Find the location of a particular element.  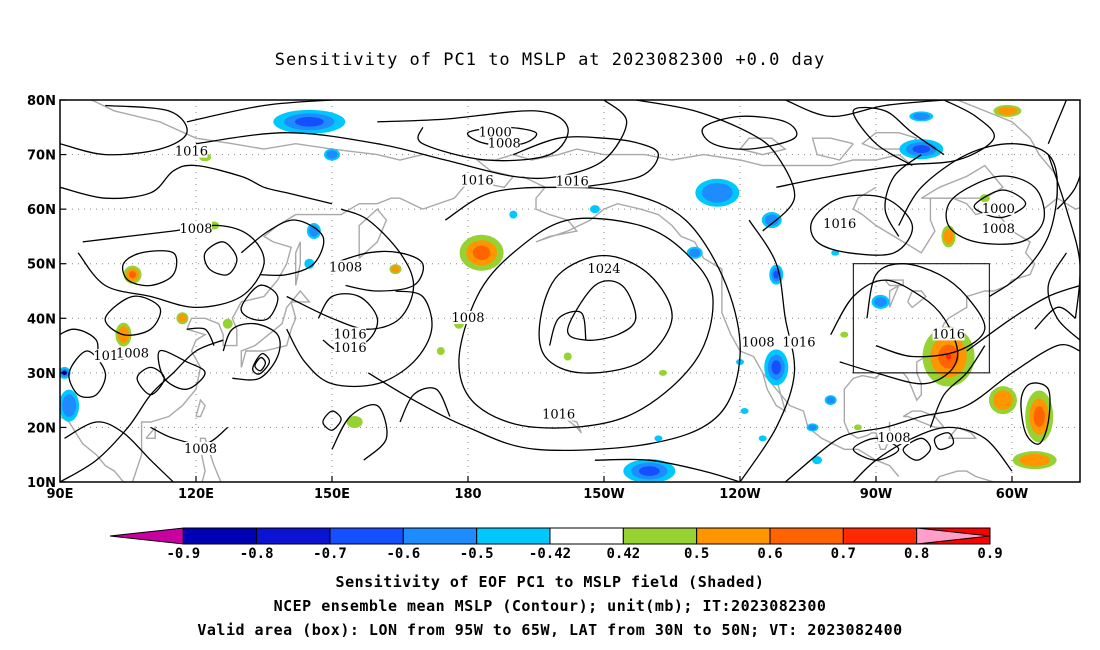

lat-tick-label: 80N is located at coordinates (41, 101).